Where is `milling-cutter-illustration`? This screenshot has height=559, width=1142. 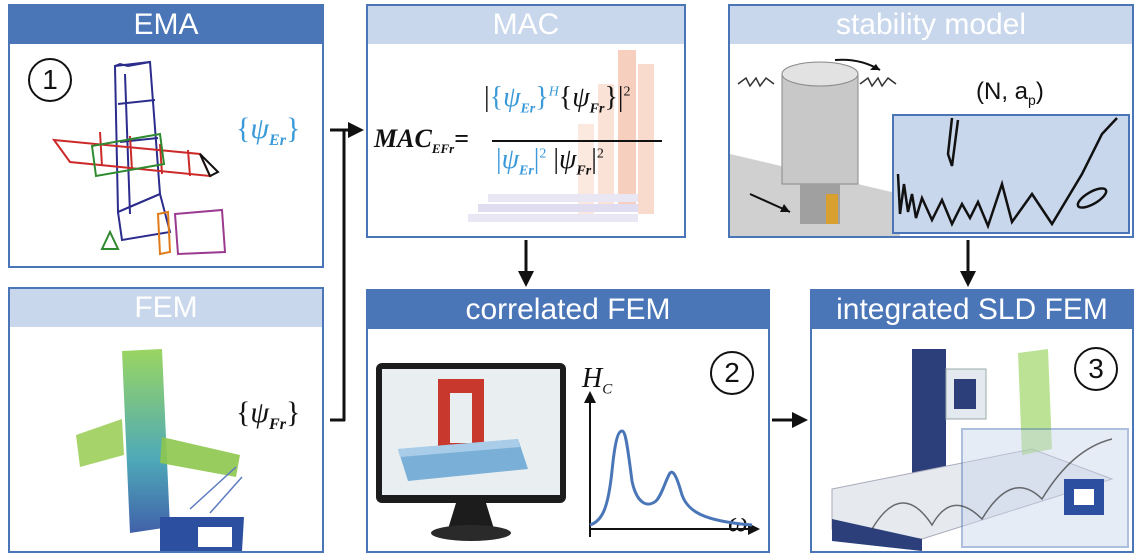 milling-cutter-illustration is located at coordinates (815, 147).